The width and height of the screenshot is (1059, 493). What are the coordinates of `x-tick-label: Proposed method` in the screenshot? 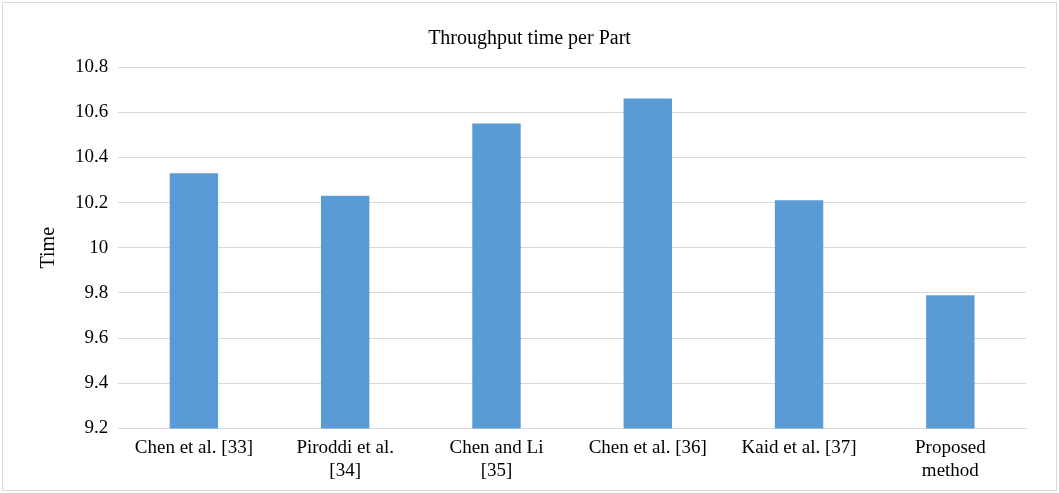 It's located at (950, 457).